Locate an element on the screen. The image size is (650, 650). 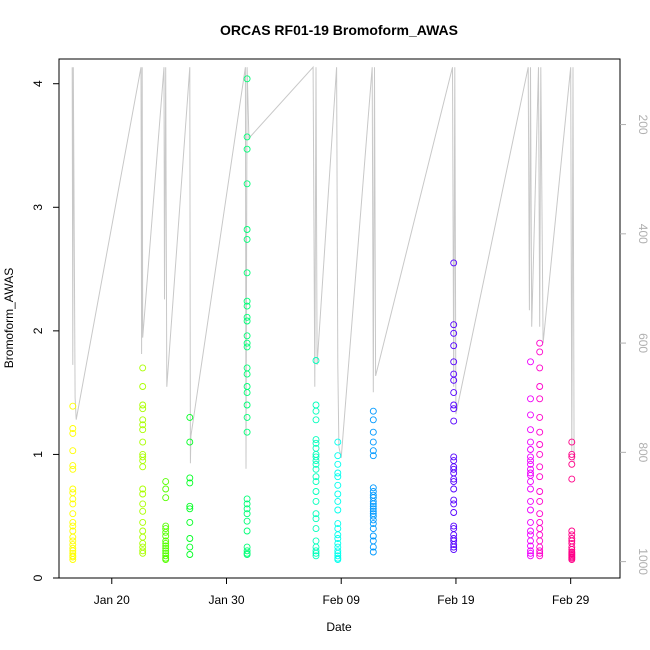
series-rf05 is located at coordinates (247, 316).